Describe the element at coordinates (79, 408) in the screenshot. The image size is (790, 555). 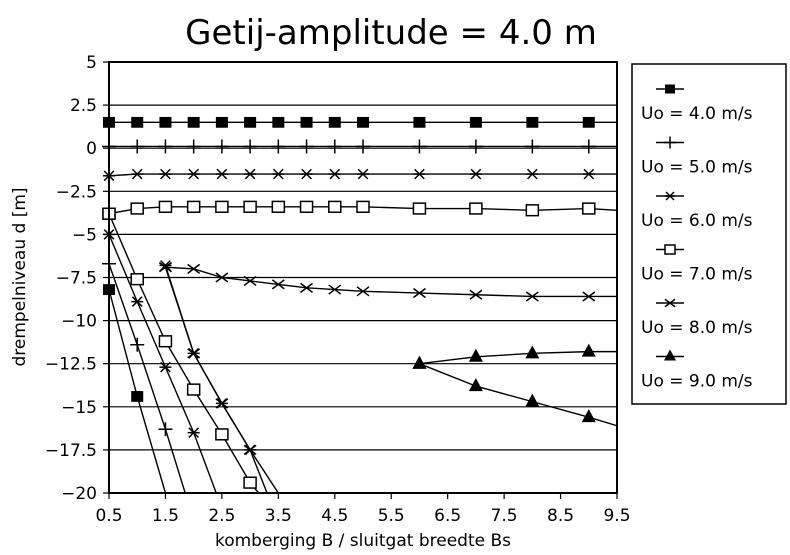
I see `y-tick-label: −15` at that location.